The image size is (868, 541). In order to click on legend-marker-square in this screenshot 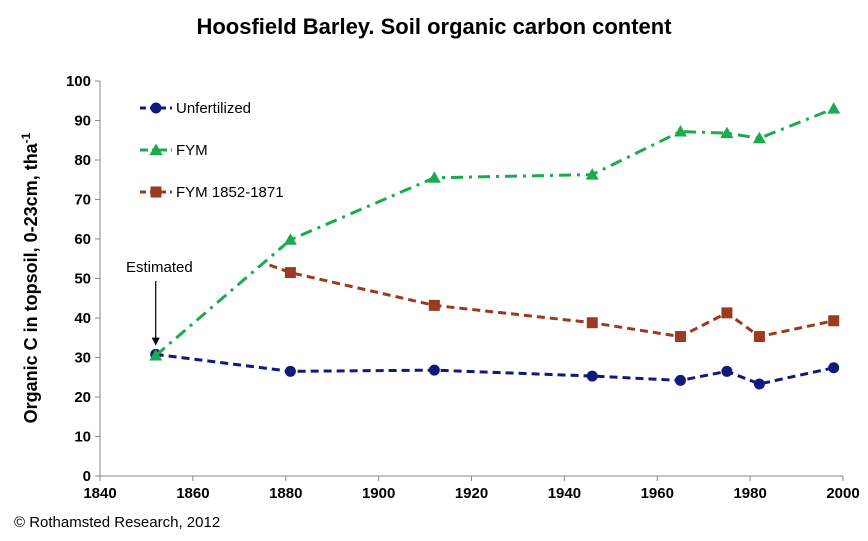, I will do `click(156, 192)`.